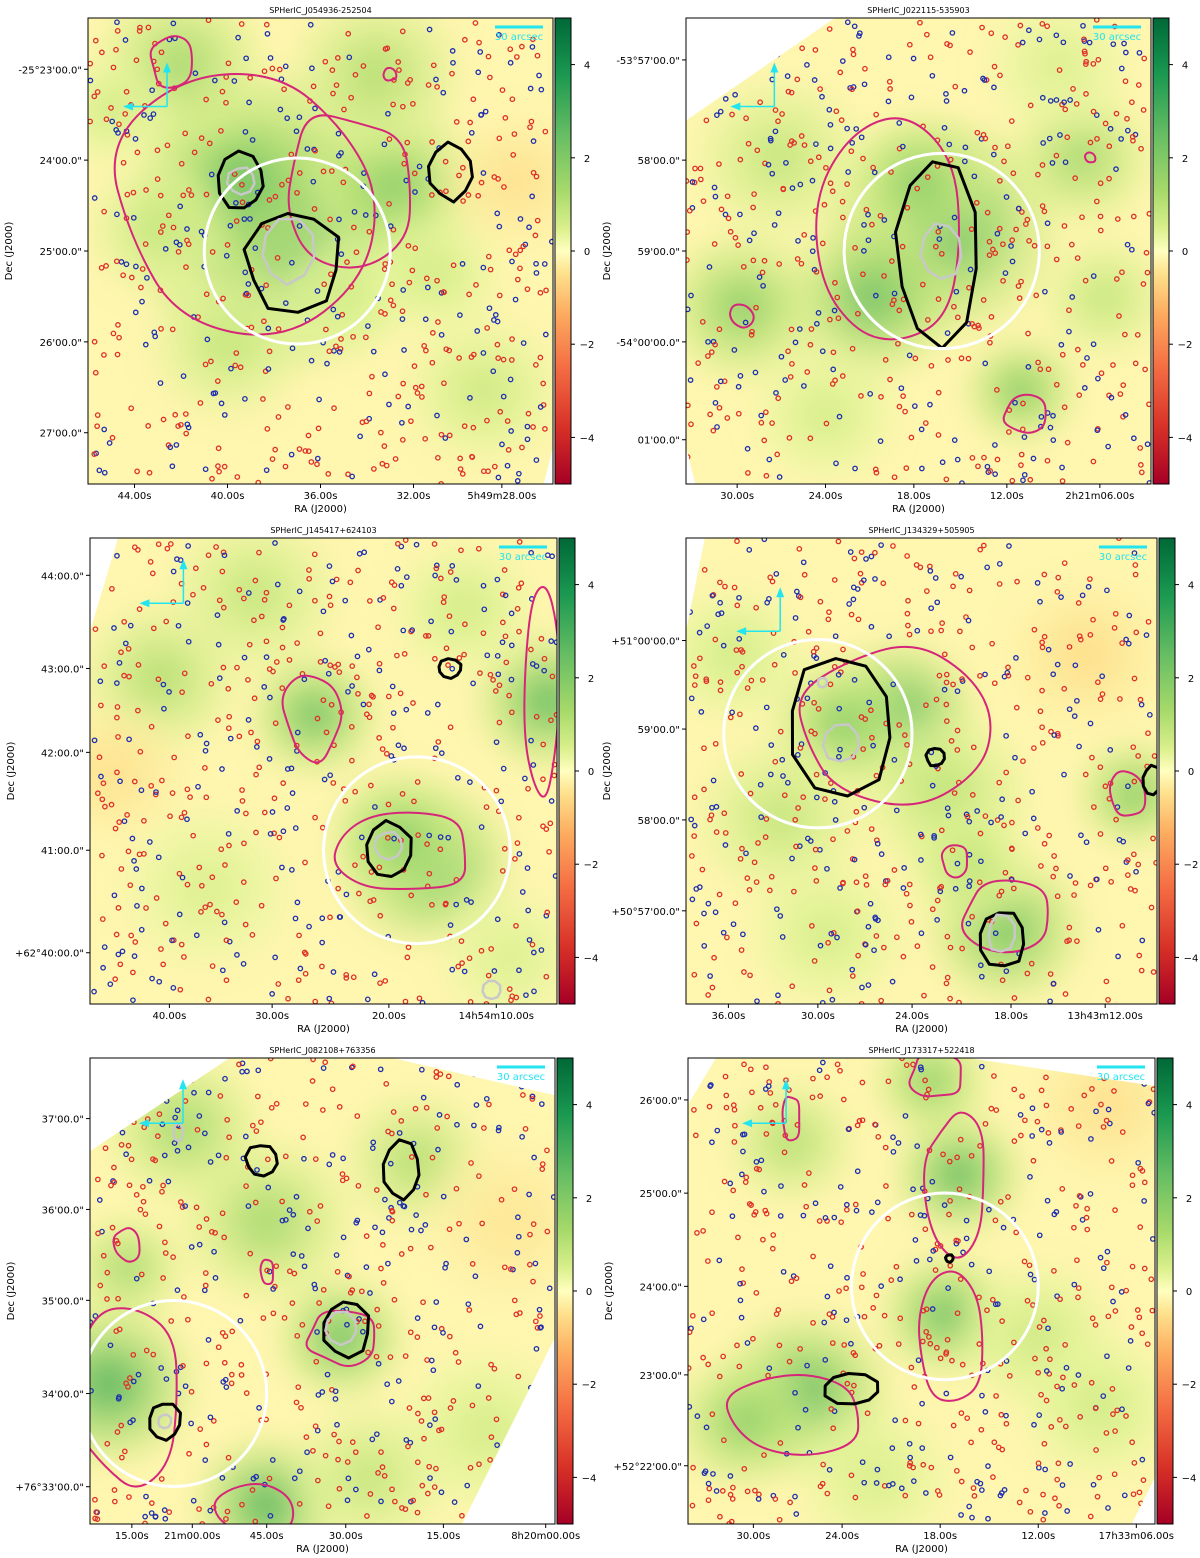 The height and width of the screenshot is (1558, 1200). What do you see at coordinates (62, 669) in the screenshot?
I see `y-tick-label: 43:00.0"` at bounding box center [62, 669].